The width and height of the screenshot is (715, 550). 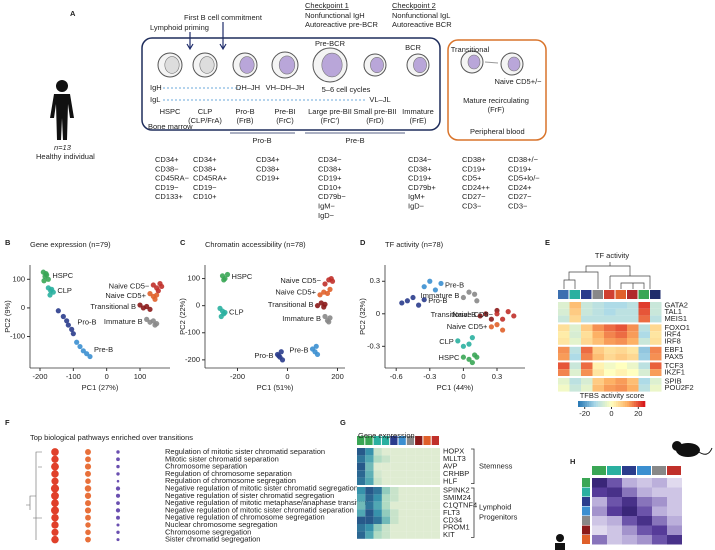 What do you see at coordinates (450, 480) in the screenshot?
I see `row-label: HLF` at bounding box center [450, 480].